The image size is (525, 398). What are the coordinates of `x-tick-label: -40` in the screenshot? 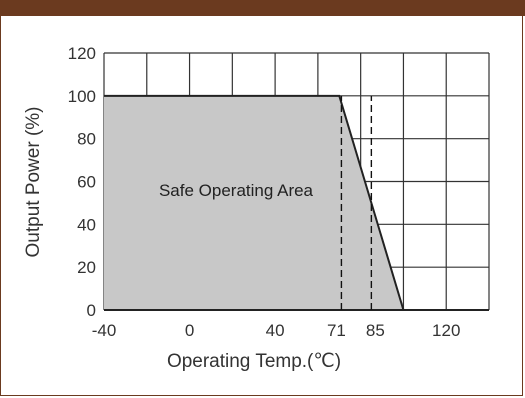 It's located at (104, 330).